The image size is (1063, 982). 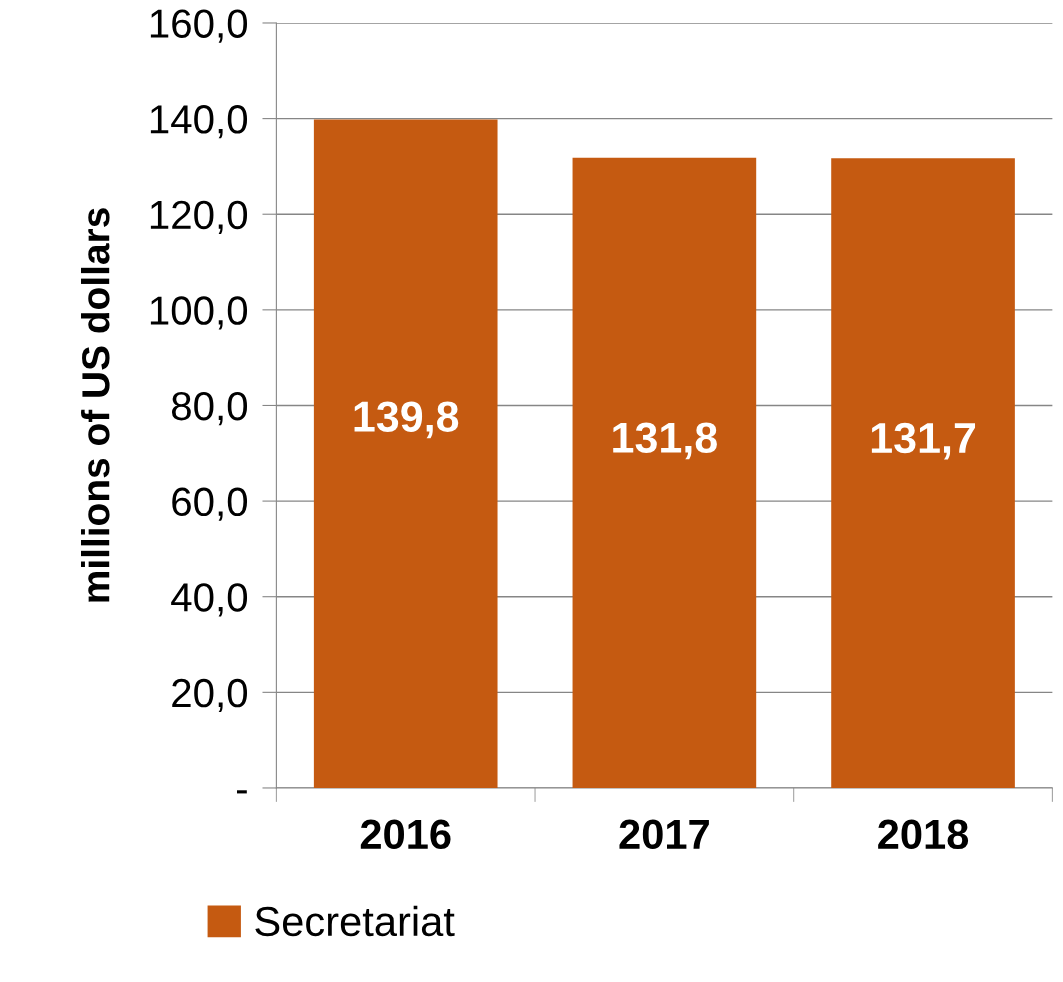 What do you see at coordinates (210, 695) in the screenshot?
I see `y-tick-label: 20,0` at bounding box center [210, 695].